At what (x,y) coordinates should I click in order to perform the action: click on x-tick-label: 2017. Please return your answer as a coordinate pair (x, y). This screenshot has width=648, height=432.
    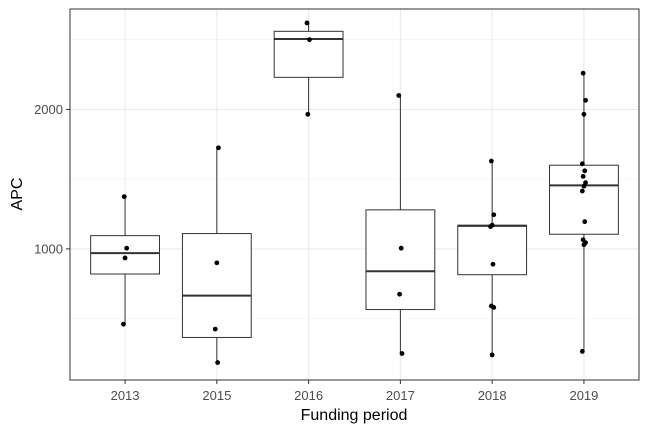
    Looking at the image, I should click on (400, 395).